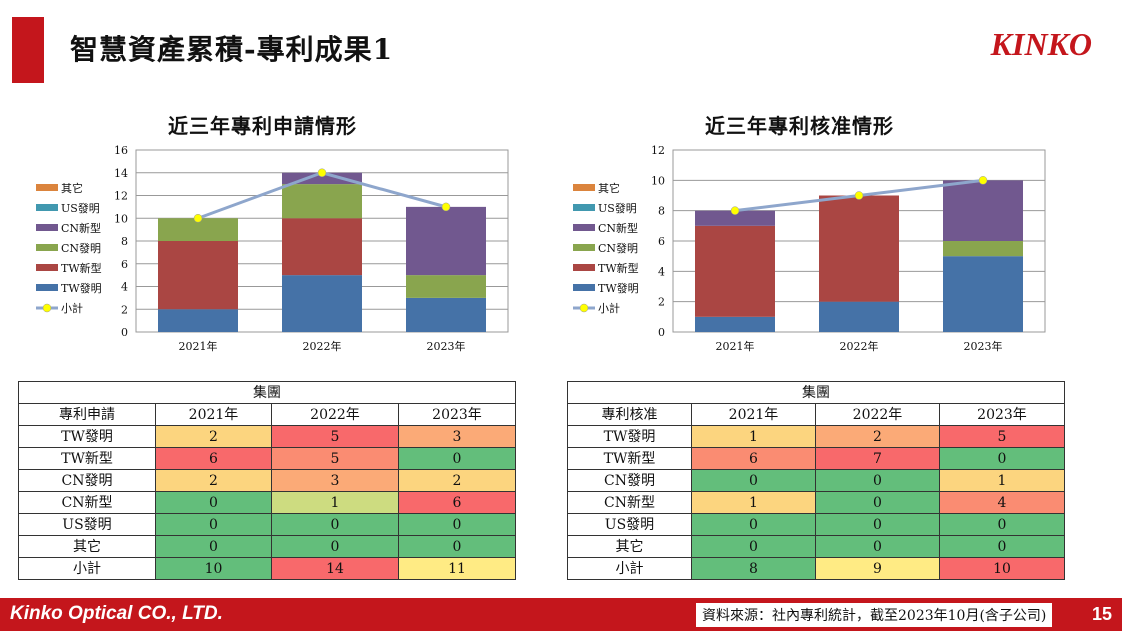  I want to click on legend-label: CN發明, so click(81, 248).